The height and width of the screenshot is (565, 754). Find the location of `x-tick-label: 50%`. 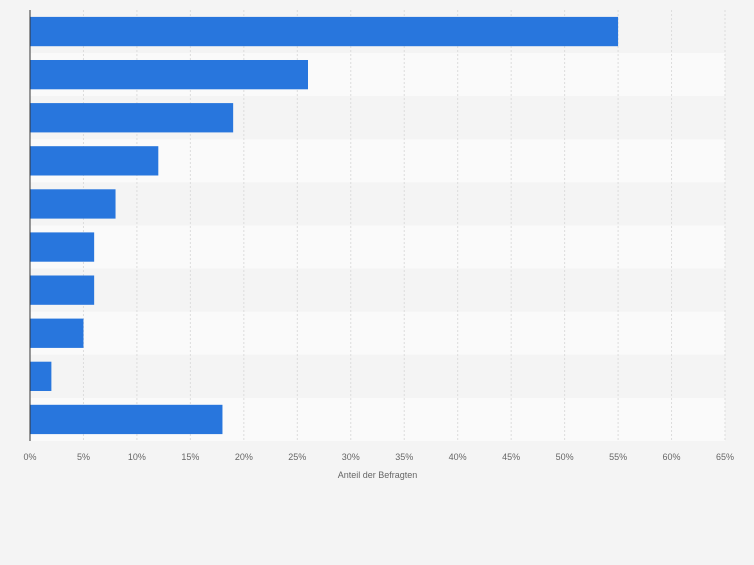

x-tick-label: 50% is located at coordinates (565, 457).